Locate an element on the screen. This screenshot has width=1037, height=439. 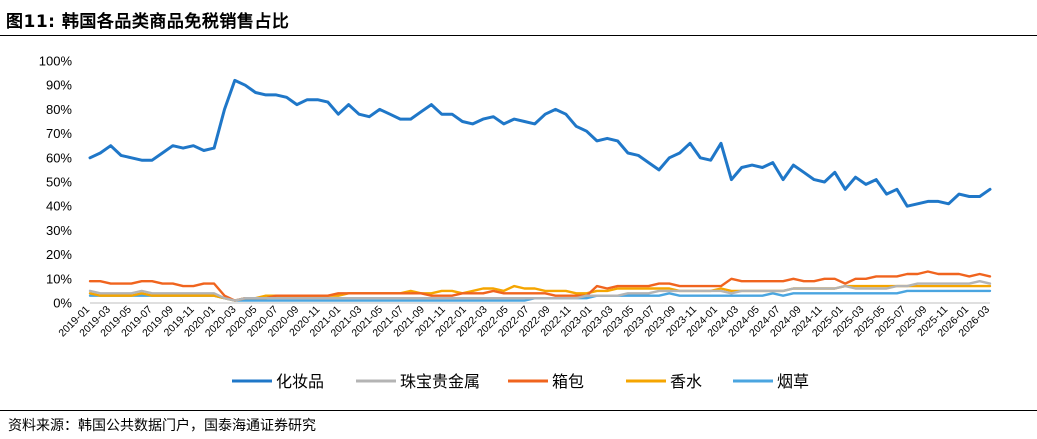
y-tick-label: 100% is located at coordinates (56, 61).